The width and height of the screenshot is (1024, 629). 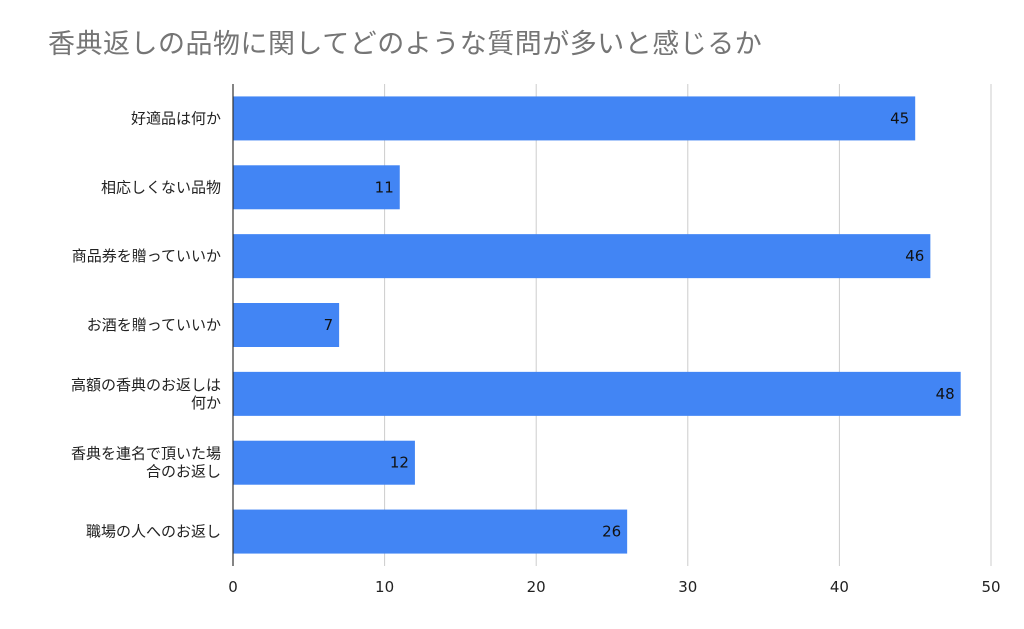 I want to click on data-label: 46, so click(x=914, y=256).